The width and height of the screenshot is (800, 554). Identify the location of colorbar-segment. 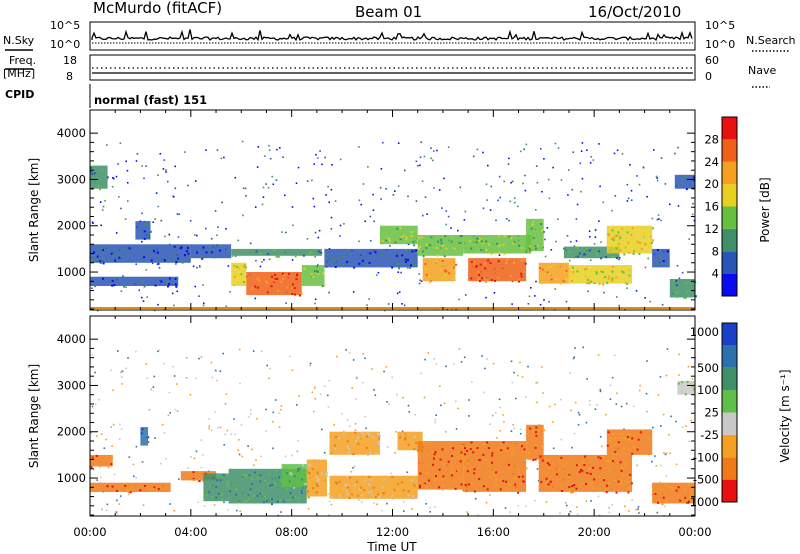
(729, 150).